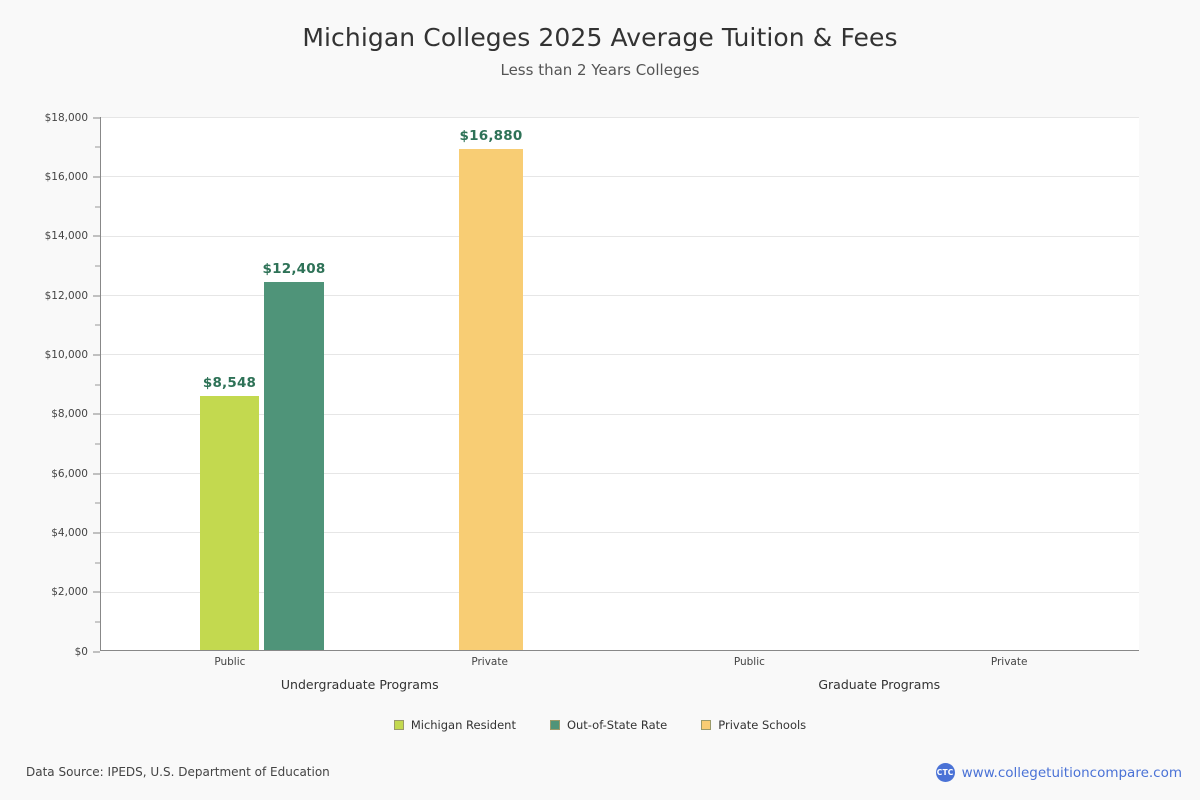 The image size is (1200, 800). I want to click on legend-label: Private Schools, so click(762, 725).